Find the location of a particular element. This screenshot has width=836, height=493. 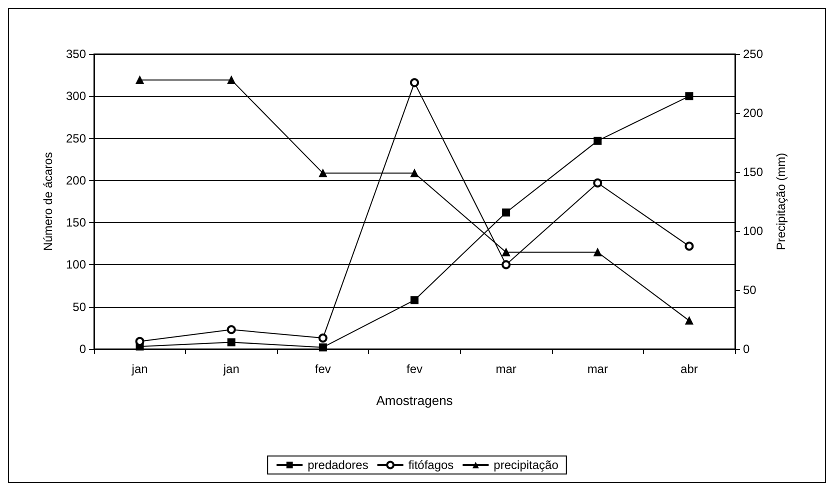

legend-label: predadores is located at coordinates (338, 465).